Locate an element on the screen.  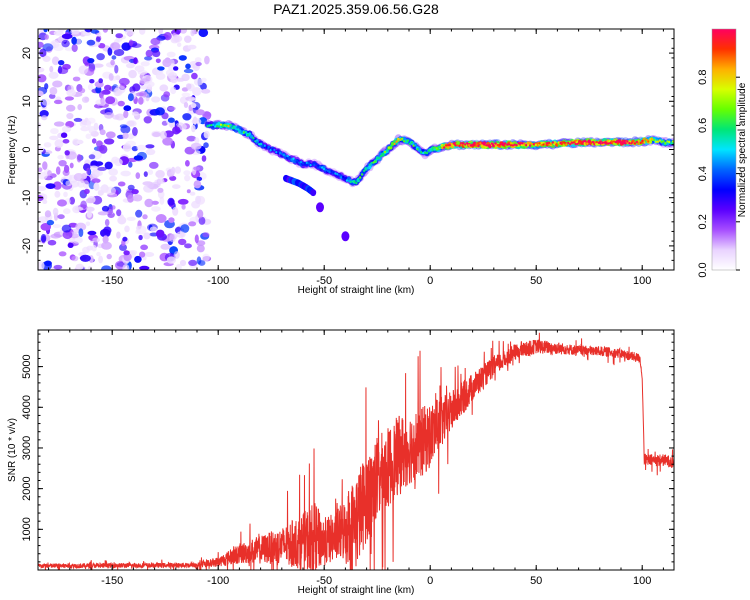
colorbar-ticks: 0.0 0.2 0.4 0.6 0.8 is located at coordinates (718, 174).